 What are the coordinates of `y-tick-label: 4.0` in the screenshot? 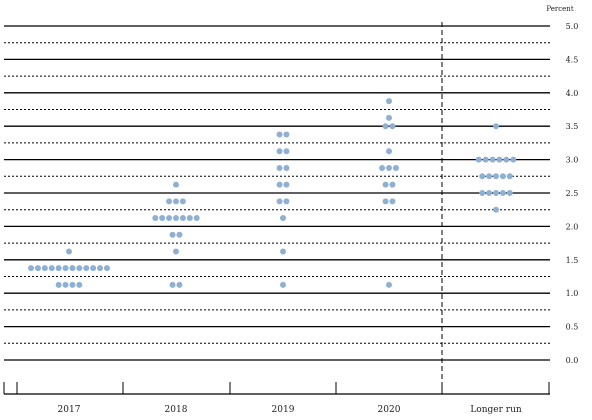 It's located at (572, 93).